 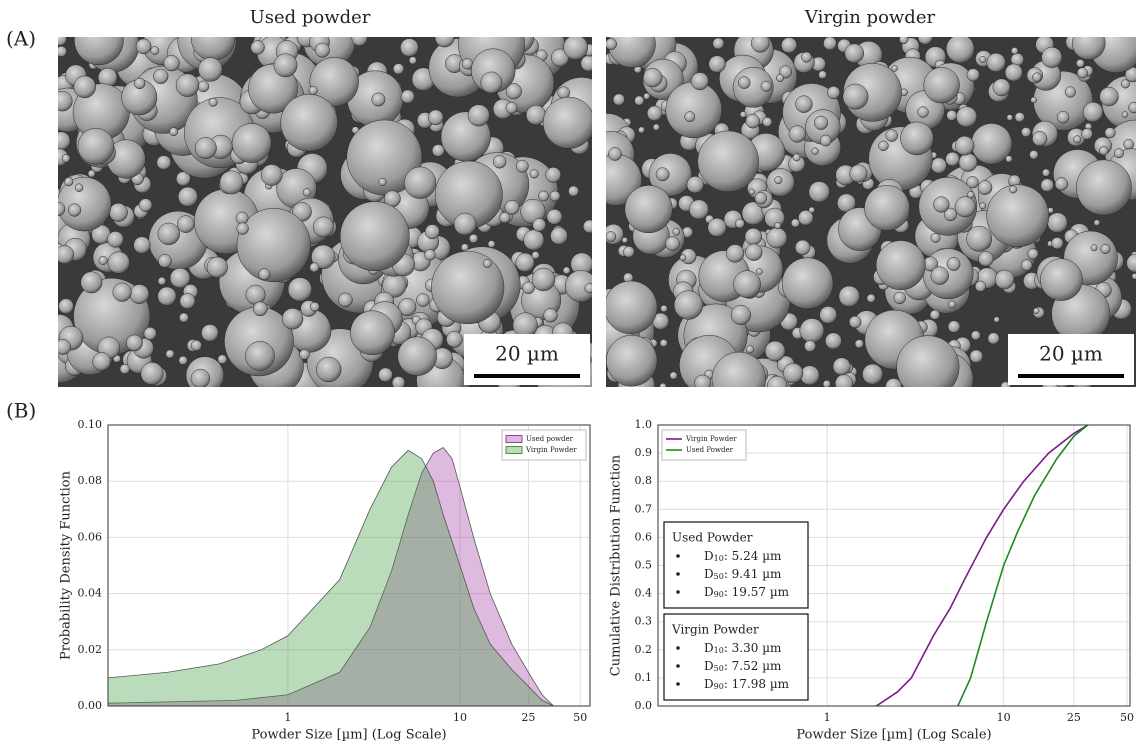 I want to click on y-tick-label: 0.3, so click(x=644, y=621).